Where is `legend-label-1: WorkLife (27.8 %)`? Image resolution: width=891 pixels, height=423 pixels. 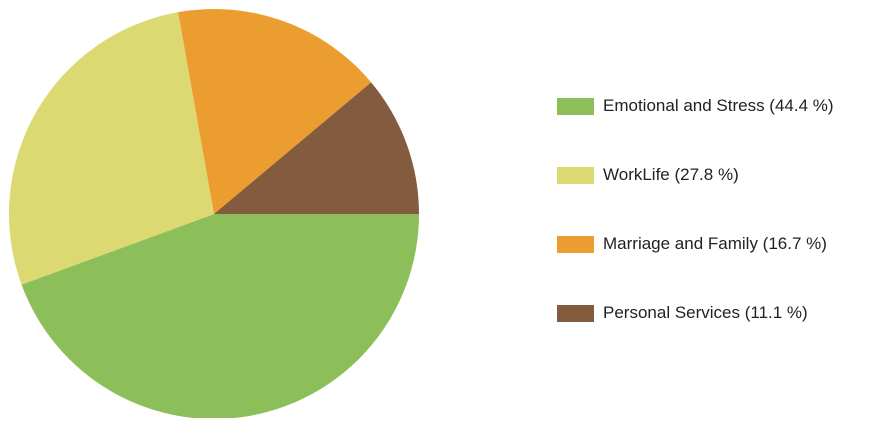 legend-label-1: WorkLife (27.8 %) is located at coordinates (671, 174).